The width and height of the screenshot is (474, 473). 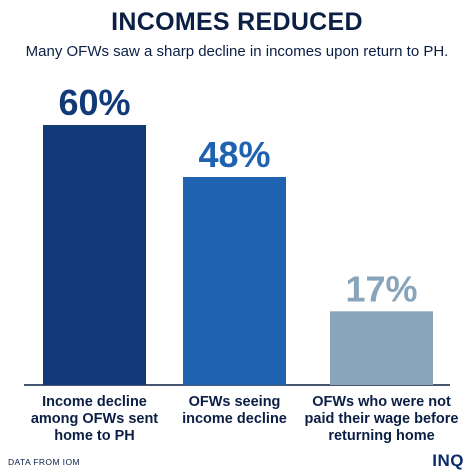 I want to click on category-label-line: paid their wage before, so click(x=382, y=419).